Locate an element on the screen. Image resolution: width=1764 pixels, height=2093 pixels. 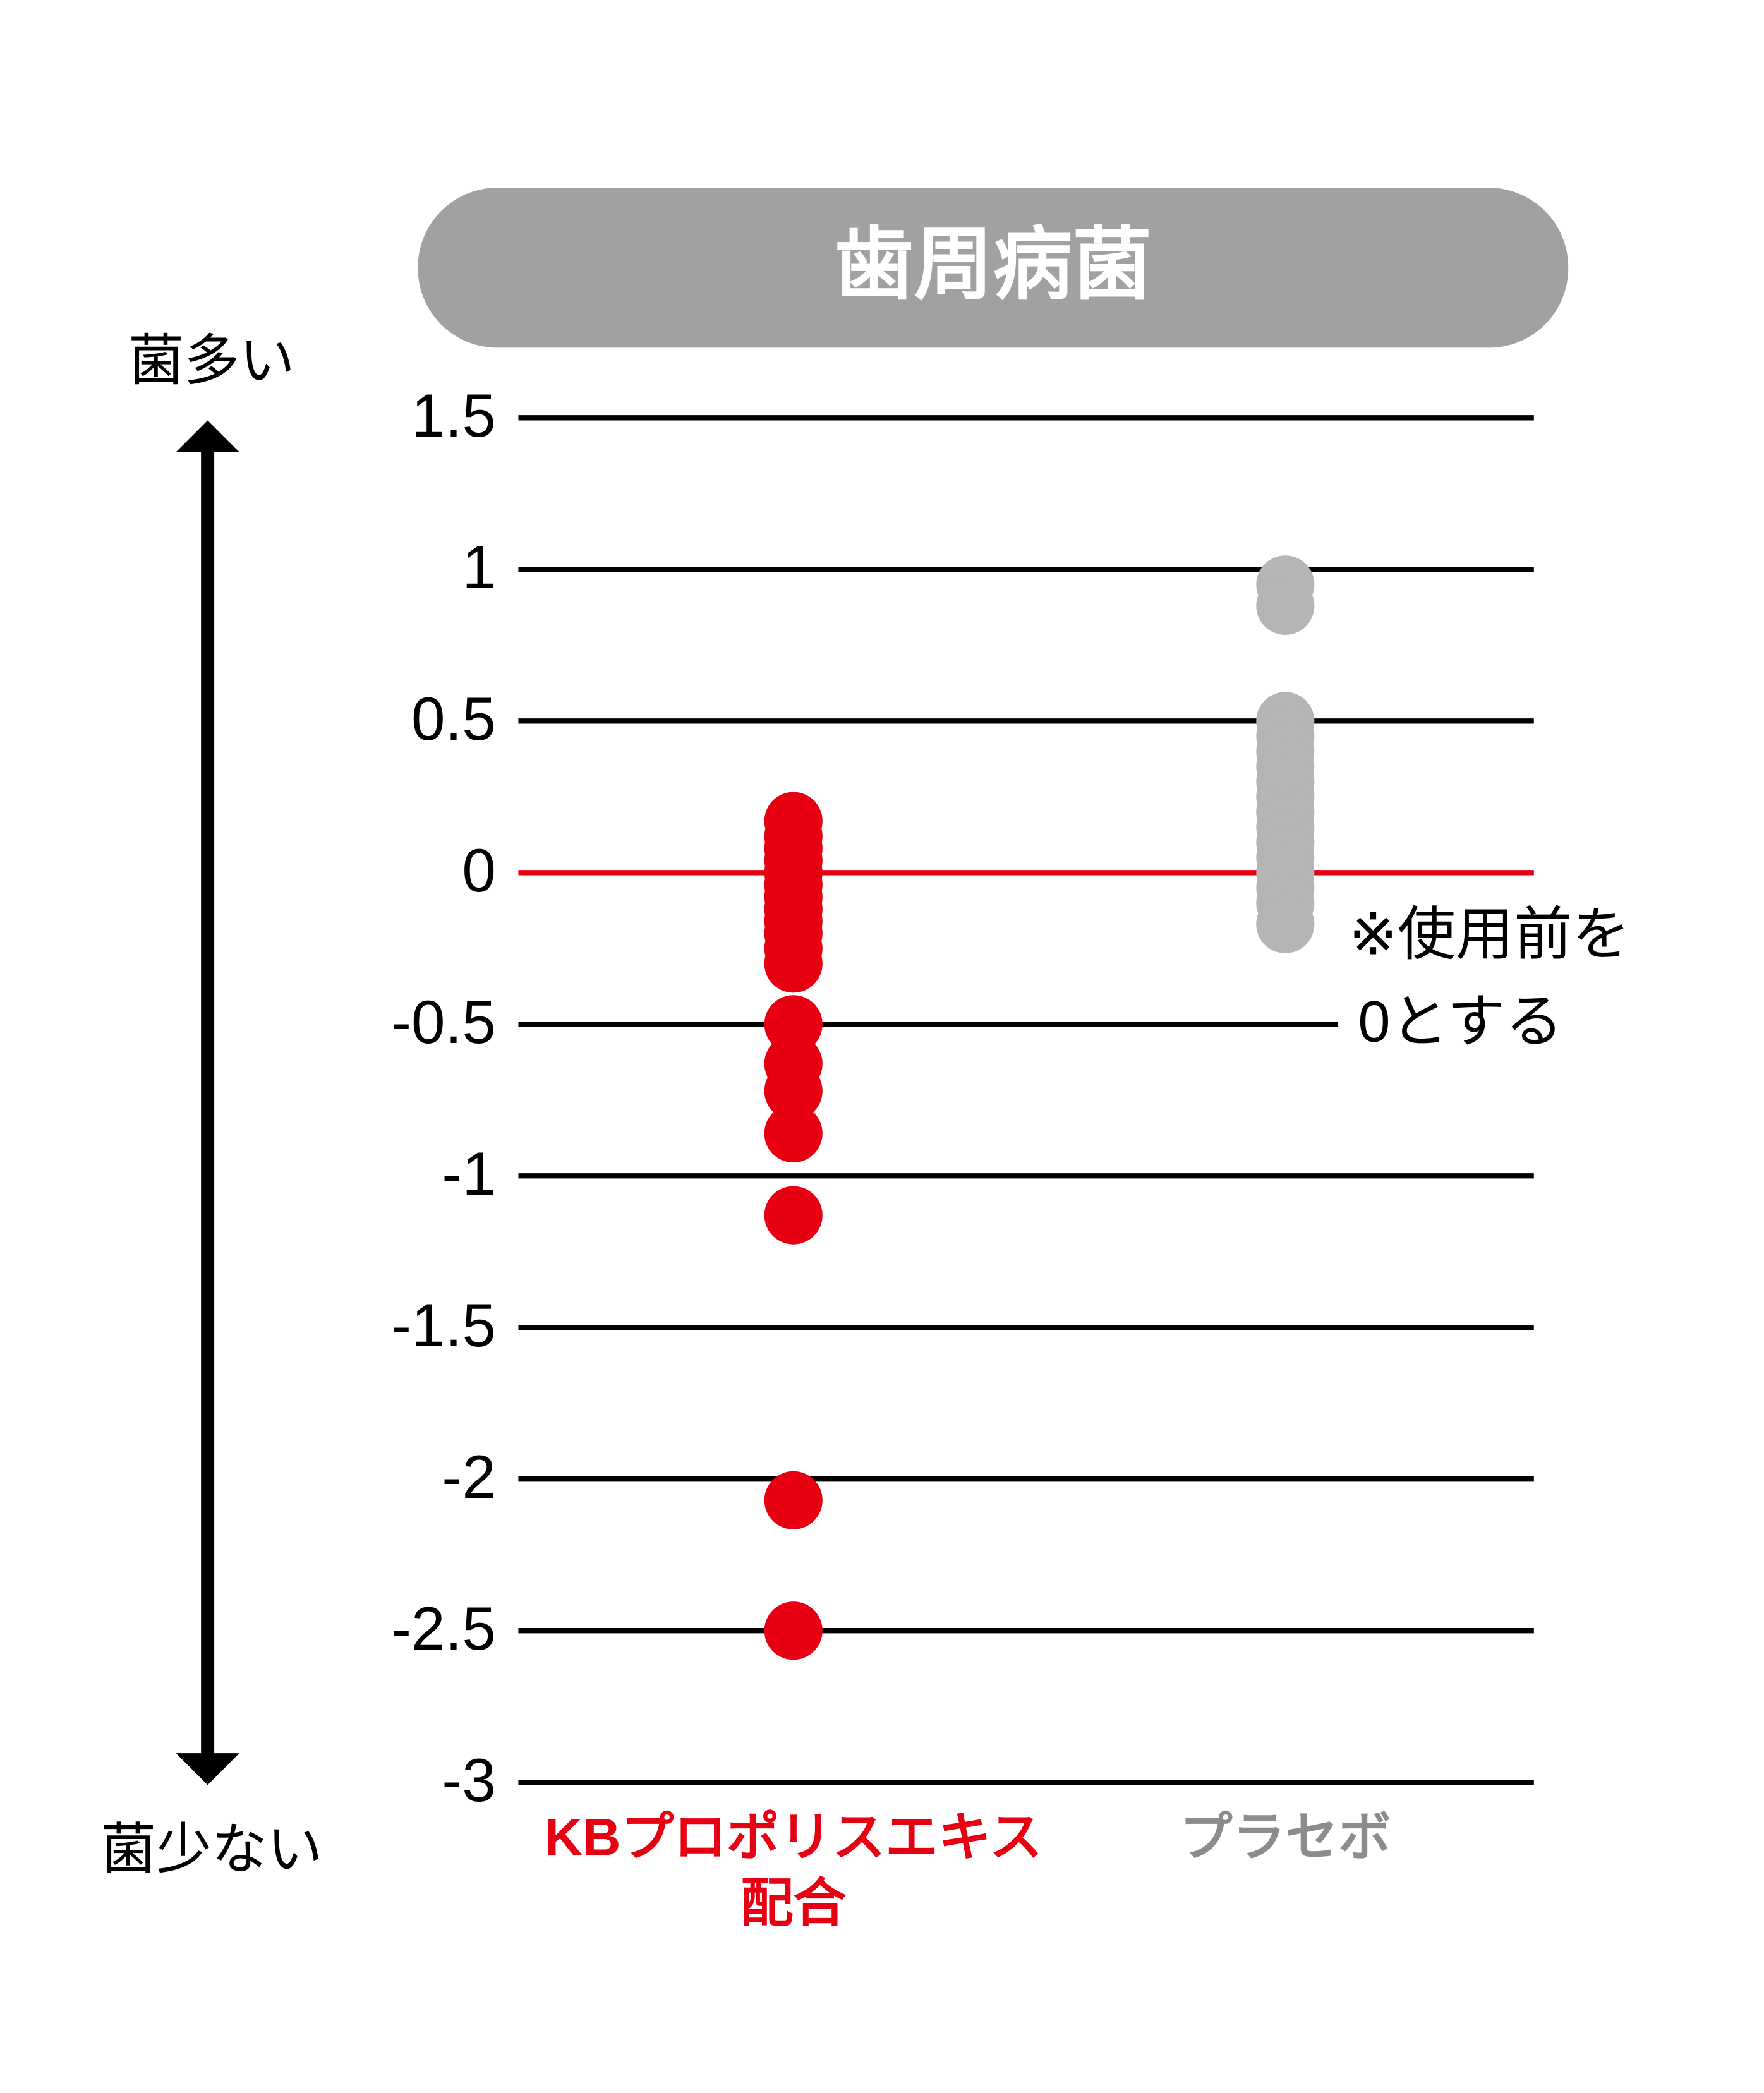
x-label-box: プラセボ is located at coordinates (1285, 1838).